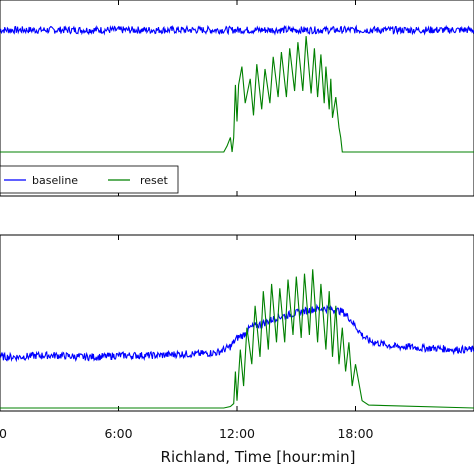 This screenshot has width=474, height=474. I want to click on legend: baseline reset, so click(89, 179).